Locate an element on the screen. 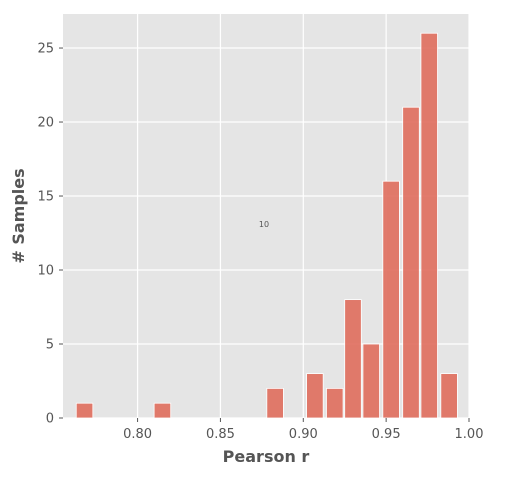  x-ticks: 0.80 0.85 0.90 0.95 1.00 is located at coordinates (303, 430).